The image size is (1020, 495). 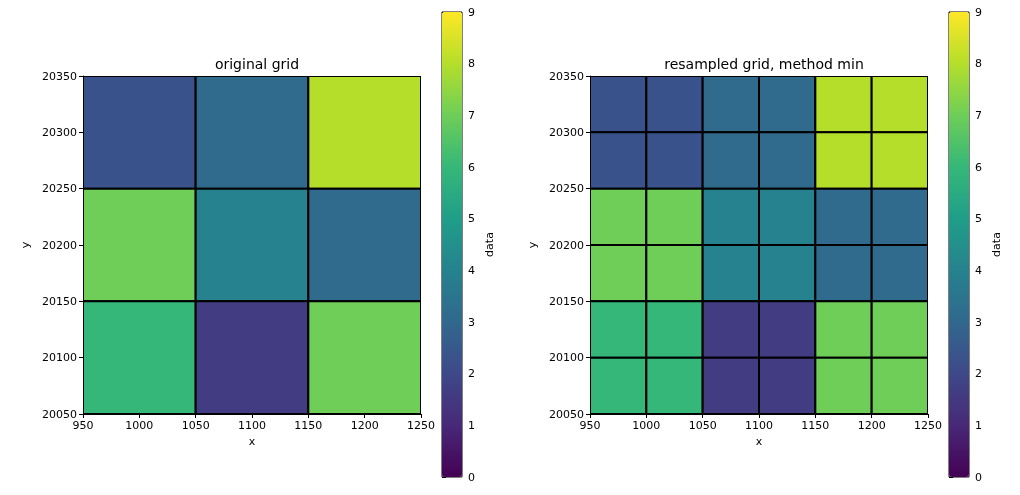 What do you see at coordinates (257, 64) in the screenshot?
I see `chart-title: original grid` at bounding box center [257, 64].